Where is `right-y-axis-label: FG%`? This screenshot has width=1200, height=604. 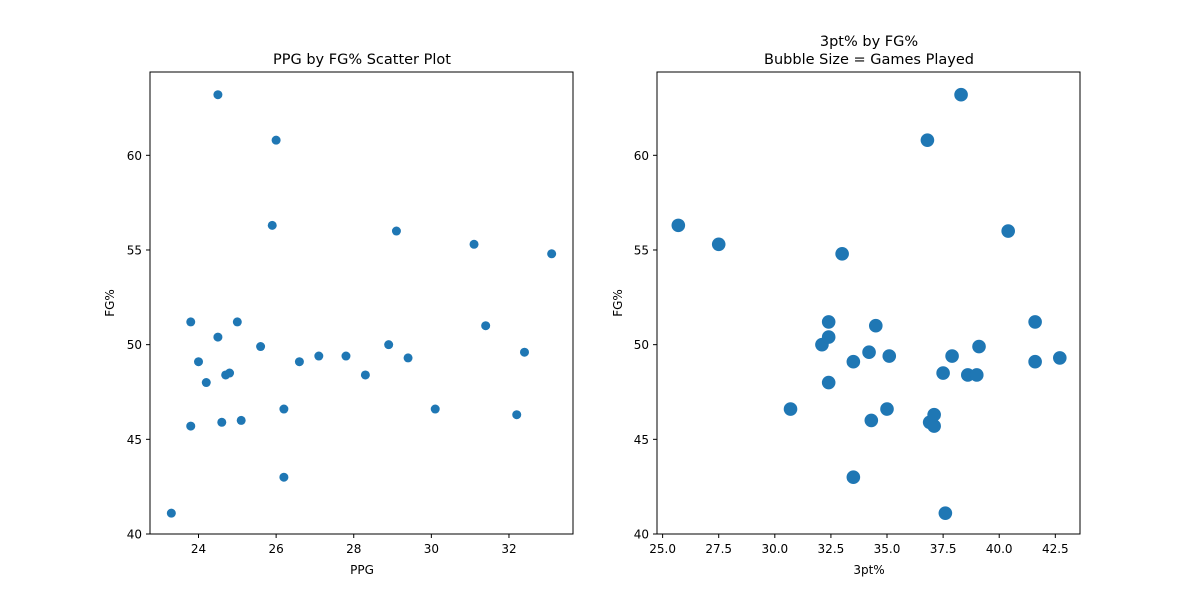 right-y-axis-label: FG% is located at coordinates (618, 303).